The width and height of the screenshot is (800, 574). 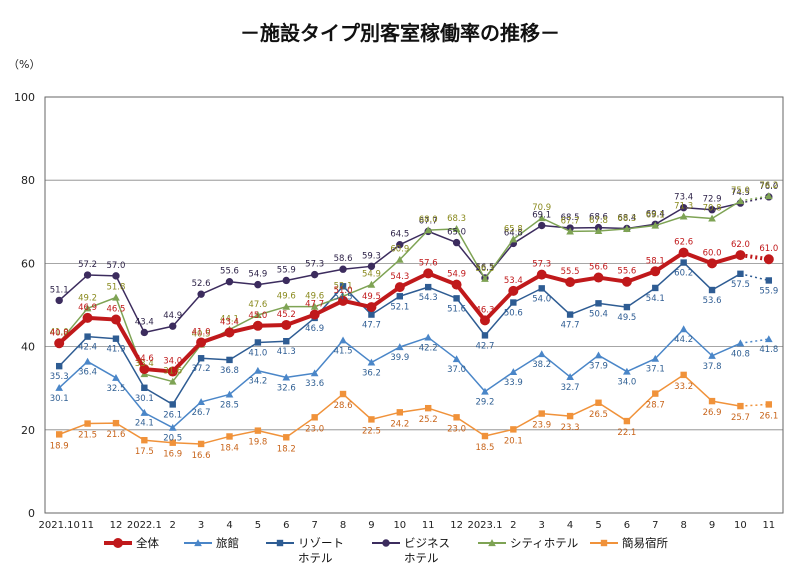 I want to click on data-label: 40.8, so click(x=740, y=354).